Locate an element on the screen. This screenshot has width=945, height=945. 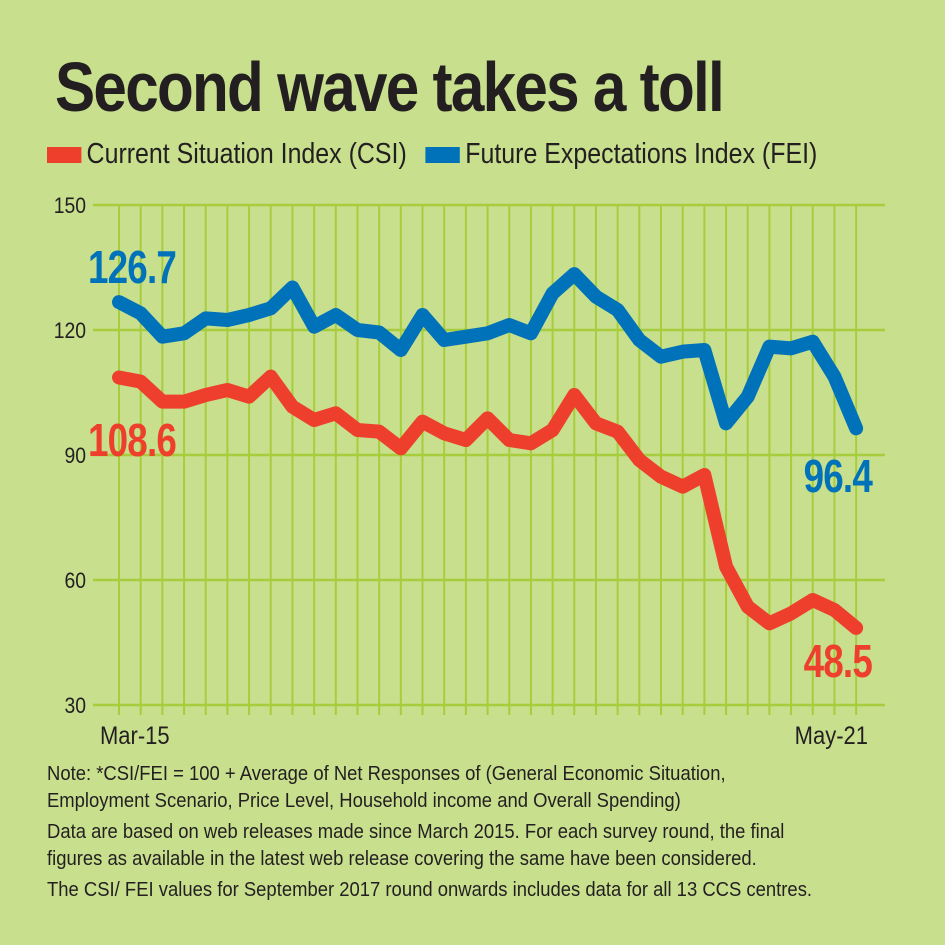
csi-start-label: 108.6 is located at coordinates (132, 440).